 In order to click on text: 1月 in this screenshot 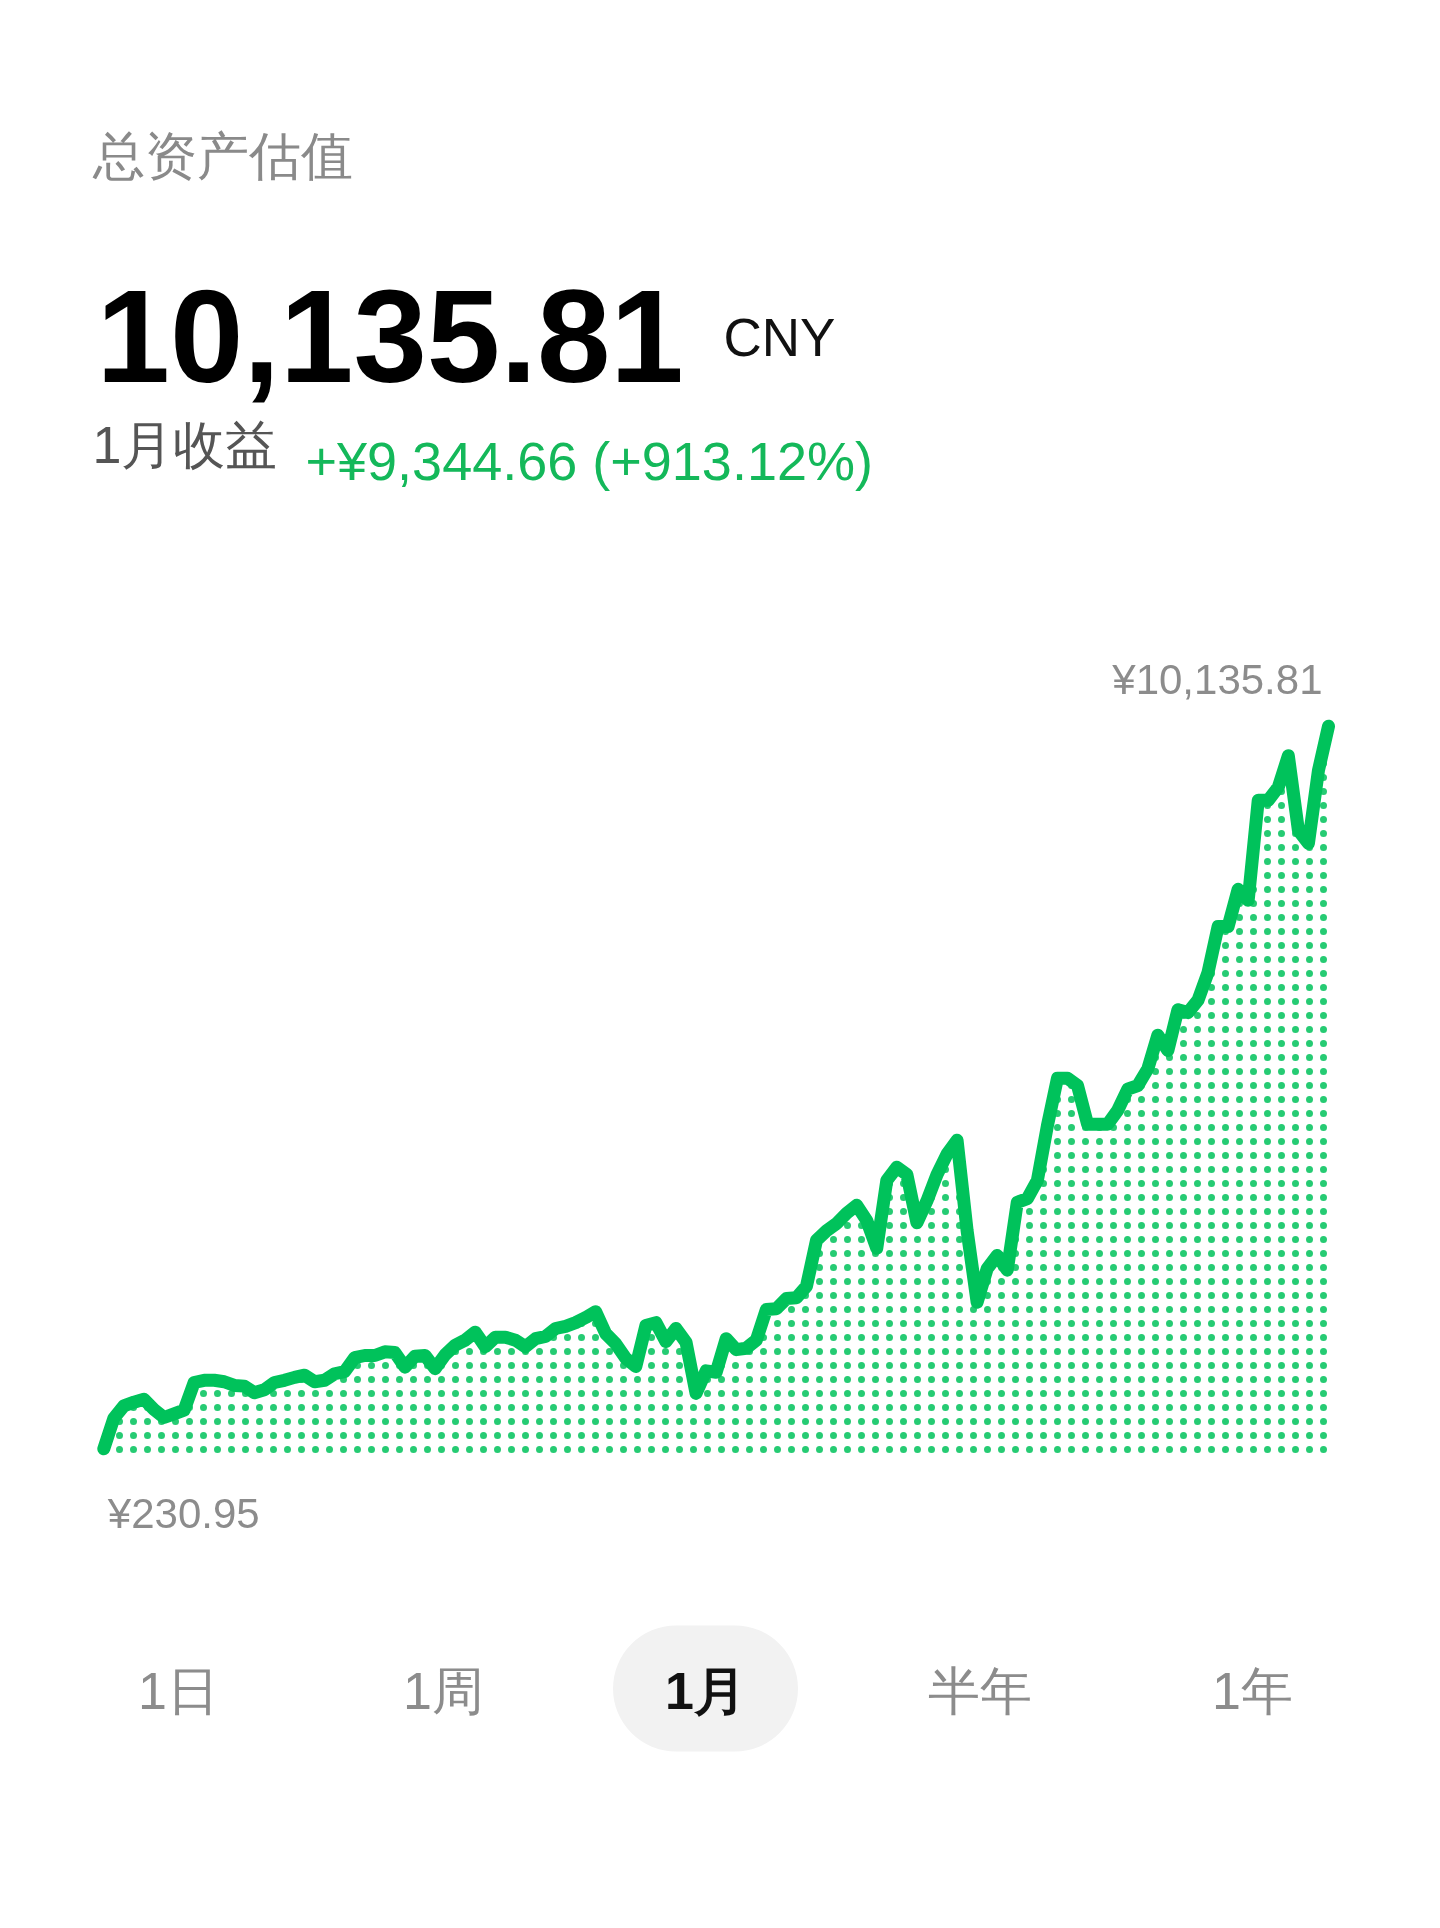, I will do `click(705, 1690)`.